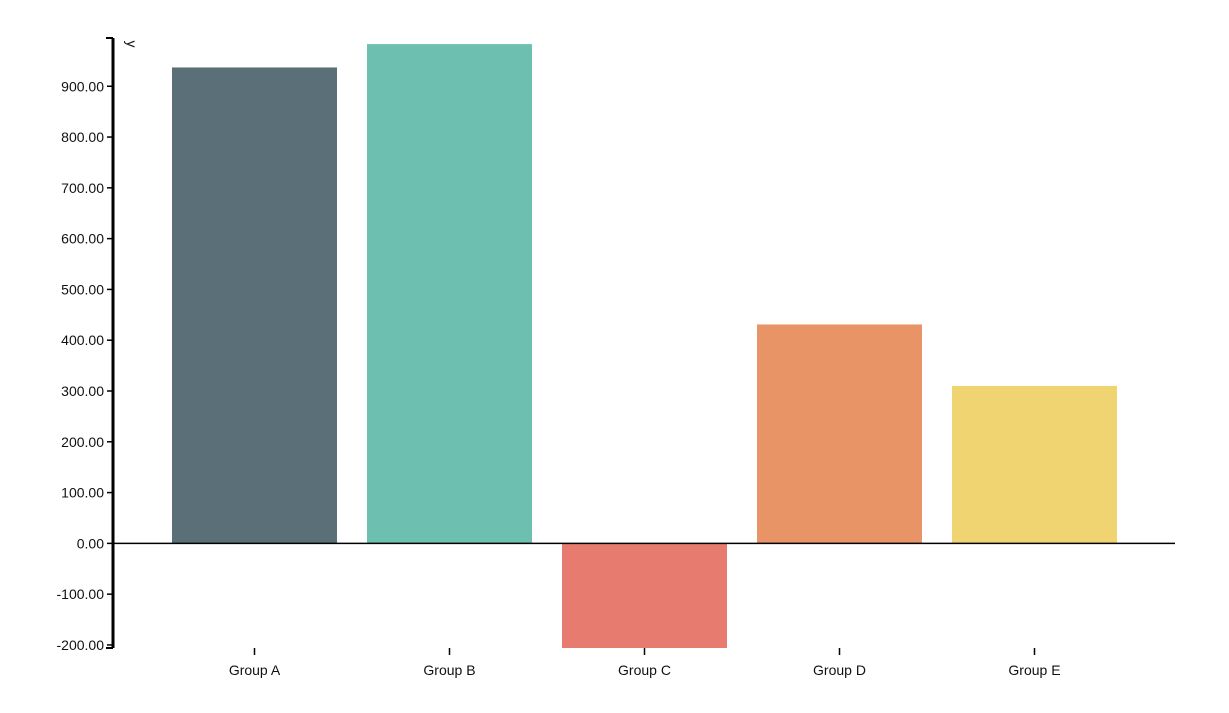  I want to click on bar-group-c, so click(644, 595).